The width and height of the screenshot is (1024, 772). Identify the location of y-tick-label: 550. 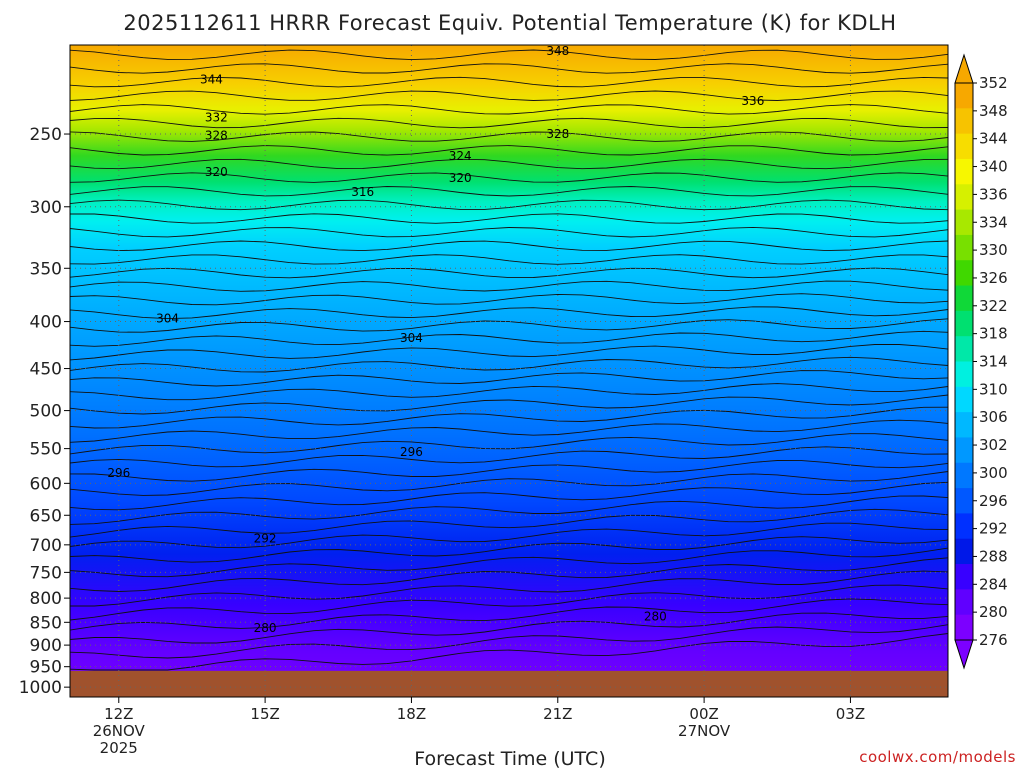
(46, 450).